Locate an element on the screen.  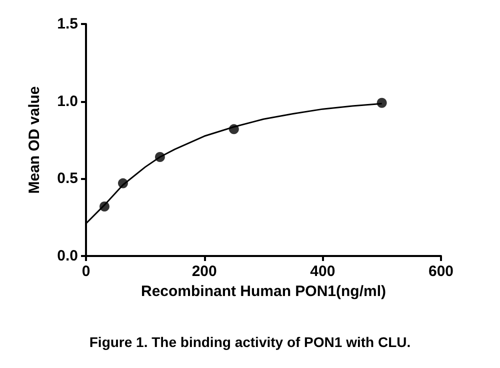
y-tick-label: 1.5 is located at coordinates (67, 24).